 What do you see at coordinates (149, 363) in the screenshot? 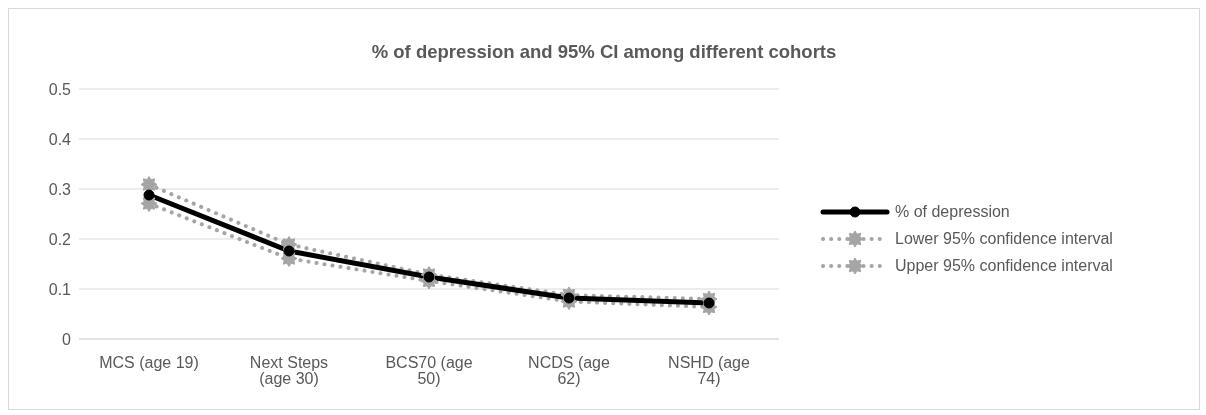
I see `x-tick-label: MCS (age 19)` at bounding box center [149, 363].